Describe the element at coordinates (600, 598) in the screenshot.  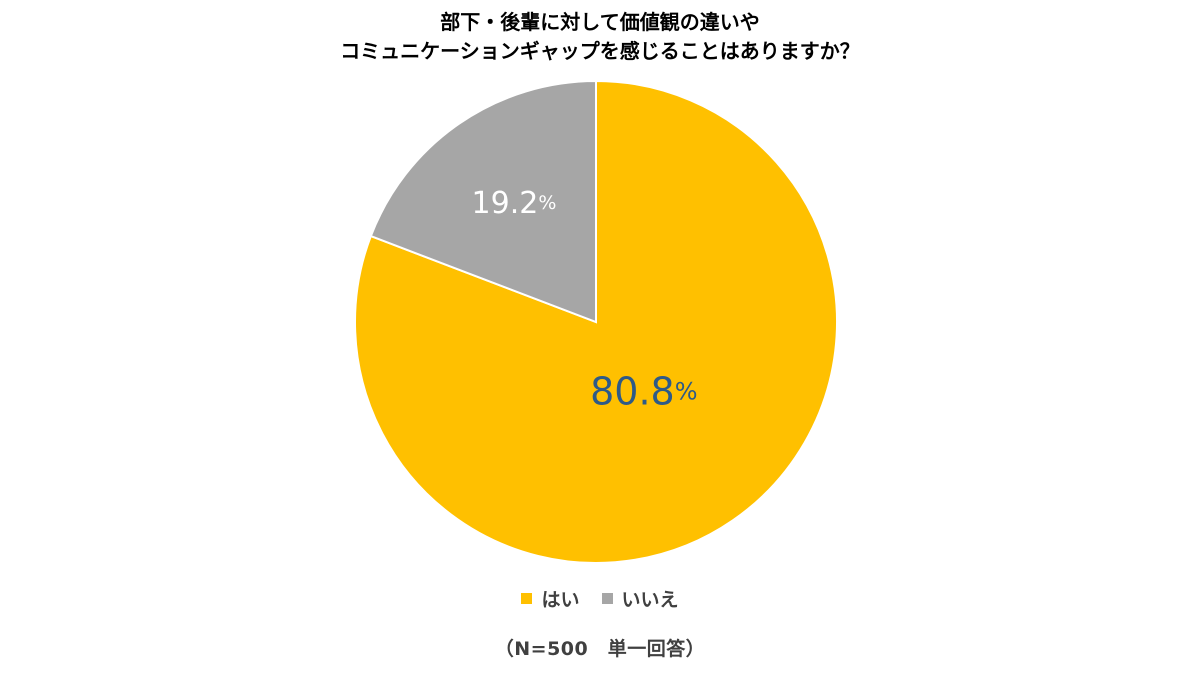
I see `legend: はい いいえ` at that location.